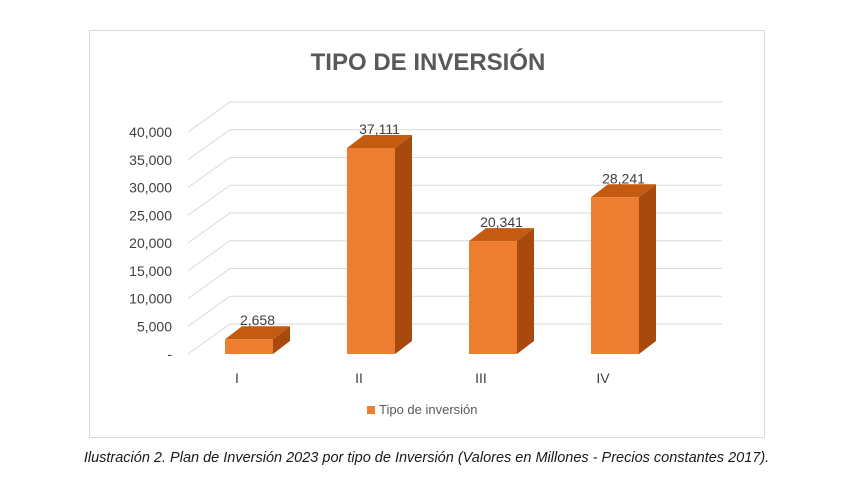  What do you see at coordinates (237, 378) in the screenshot?
I see `x-tick-label: I` at bounding box center [237, 378].